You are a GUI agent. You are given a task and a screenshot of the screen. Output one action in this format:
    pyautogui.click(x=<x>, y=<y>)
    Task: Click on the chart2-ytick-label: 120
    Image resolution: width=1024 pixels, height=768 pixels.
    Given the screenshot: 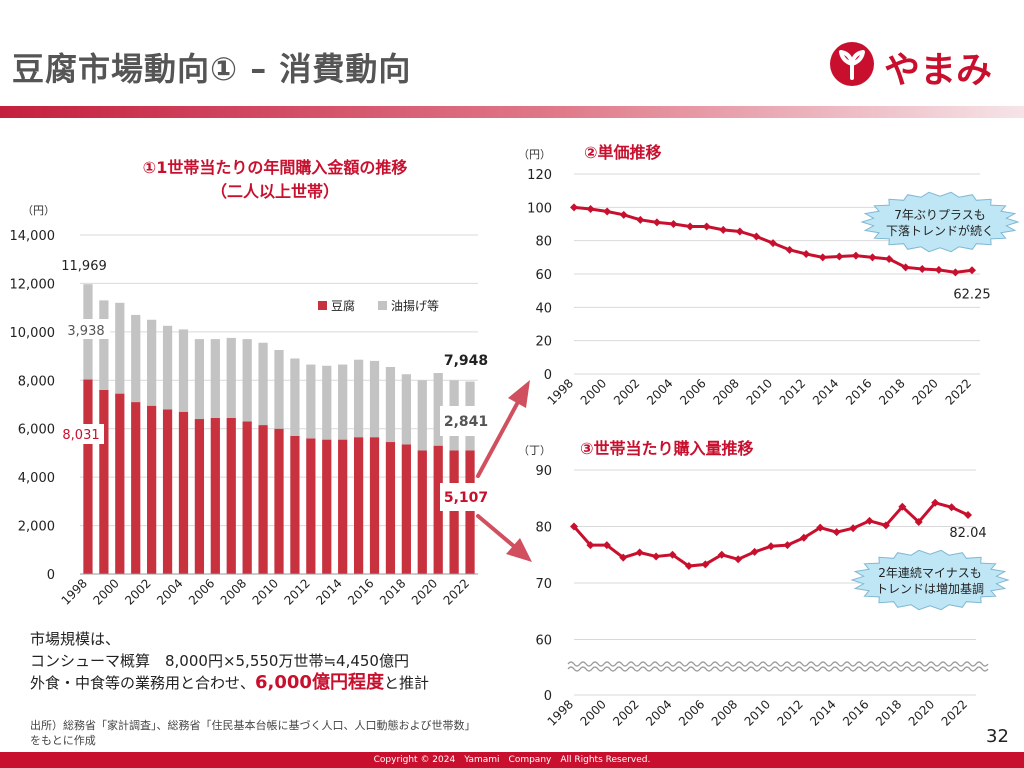 What is the action you would take?
    pyautogui.click(x=539, y=175)
    